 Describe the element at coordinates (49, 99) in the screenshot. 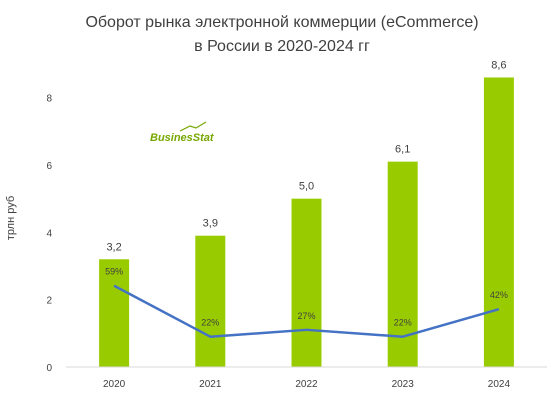

I see `y-tick-label: 8` at that location.